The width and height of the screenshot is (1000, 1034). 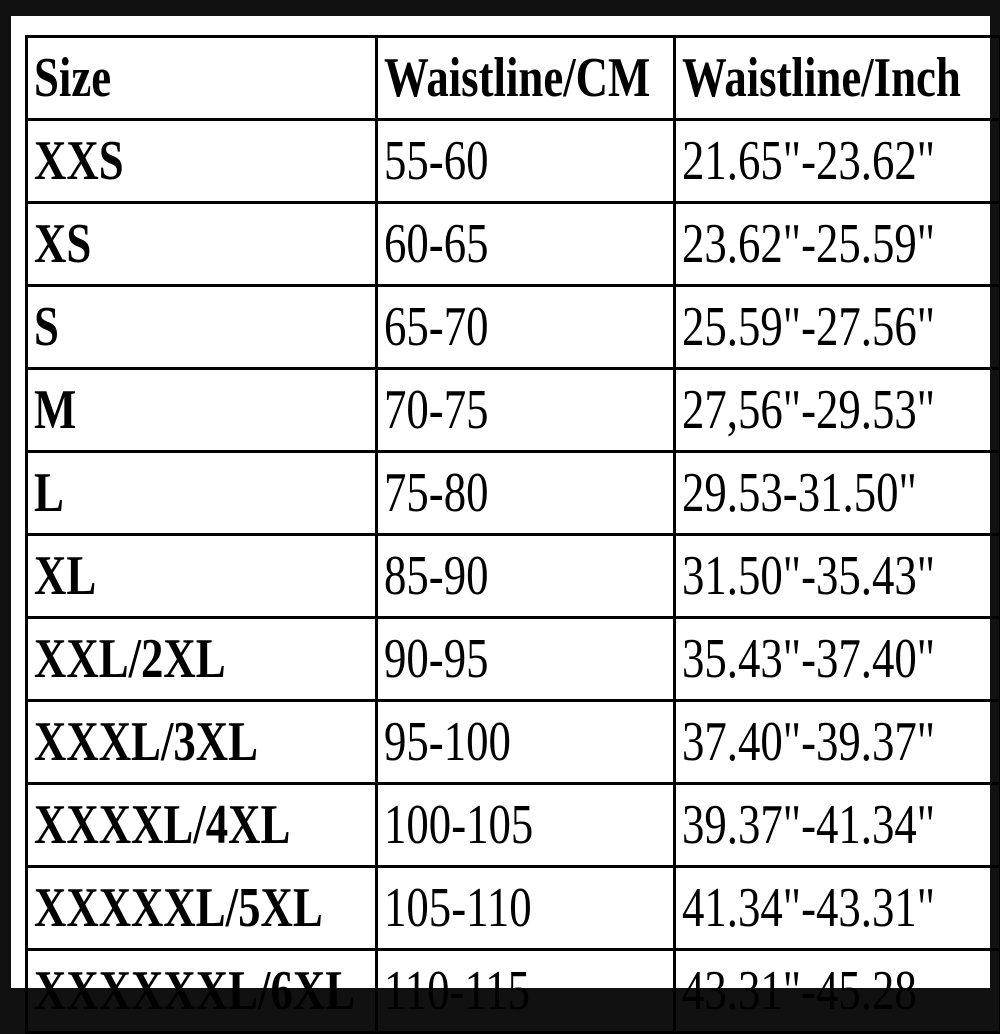 What do you see at coordinates (79, 161) in the screenshot?
I see `size-value: XXS` at bounding box center [79, 161].